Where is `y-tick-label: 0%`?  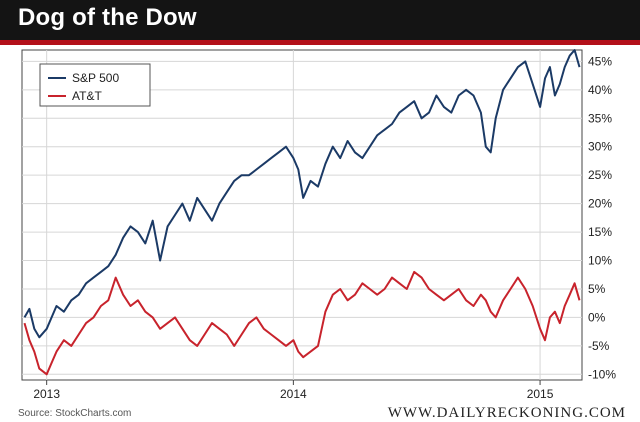
y-tick-label: 0% is located at coordinates (597, 317).